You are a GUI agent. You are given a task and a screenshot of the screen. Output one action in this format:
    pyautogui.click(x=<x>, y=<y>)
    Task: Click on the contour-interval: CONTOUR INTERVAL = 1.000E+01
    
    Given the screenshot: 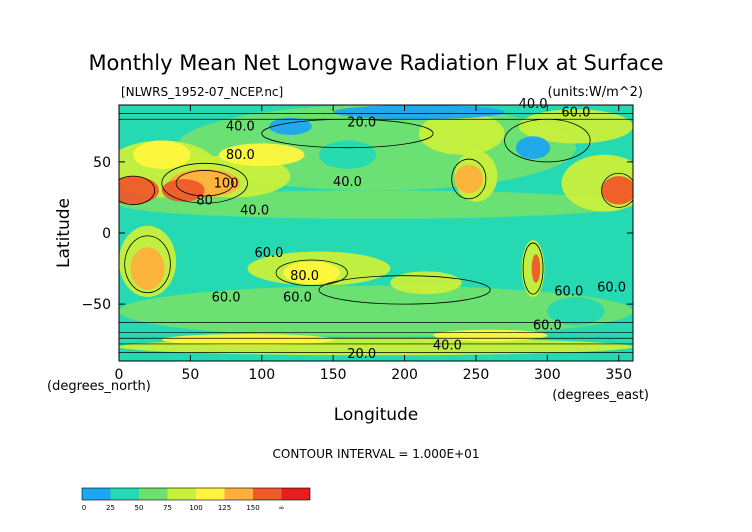 What is the action you would take?
    pyautogui.click(x=376, y=454)
    